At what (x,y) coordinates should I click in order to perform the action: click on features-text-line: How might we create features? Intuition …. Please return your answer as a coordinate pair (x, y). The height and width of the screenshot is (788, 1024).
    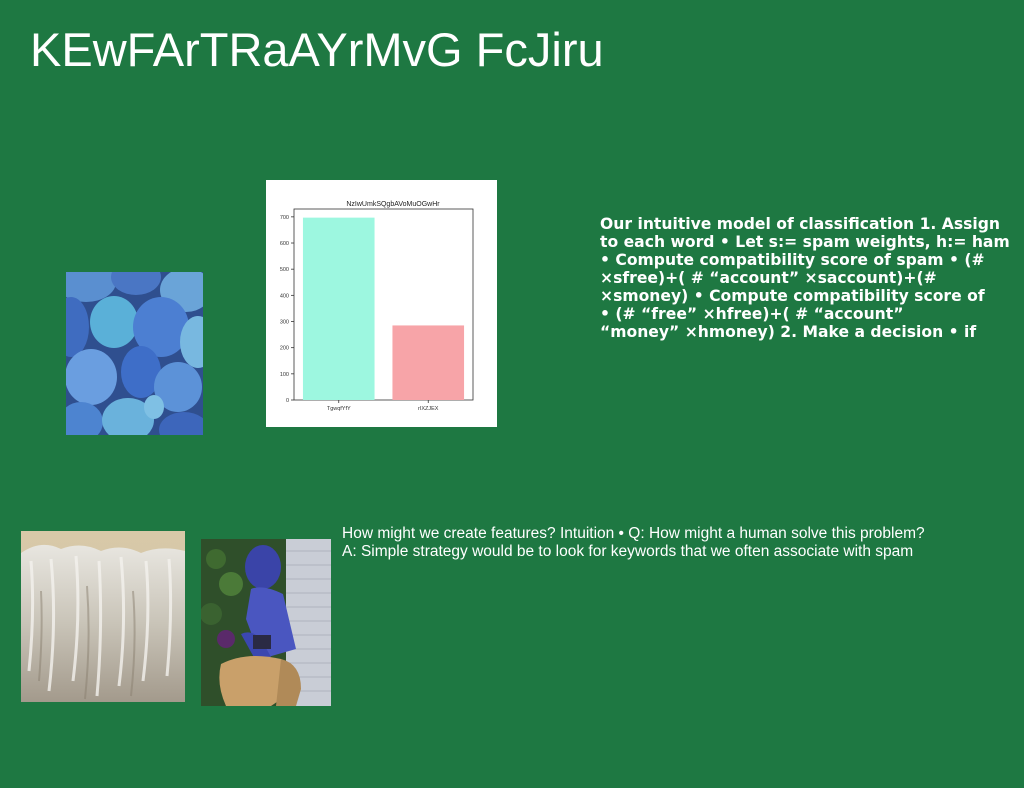
    Looking at the image, I should click on (633, 533).